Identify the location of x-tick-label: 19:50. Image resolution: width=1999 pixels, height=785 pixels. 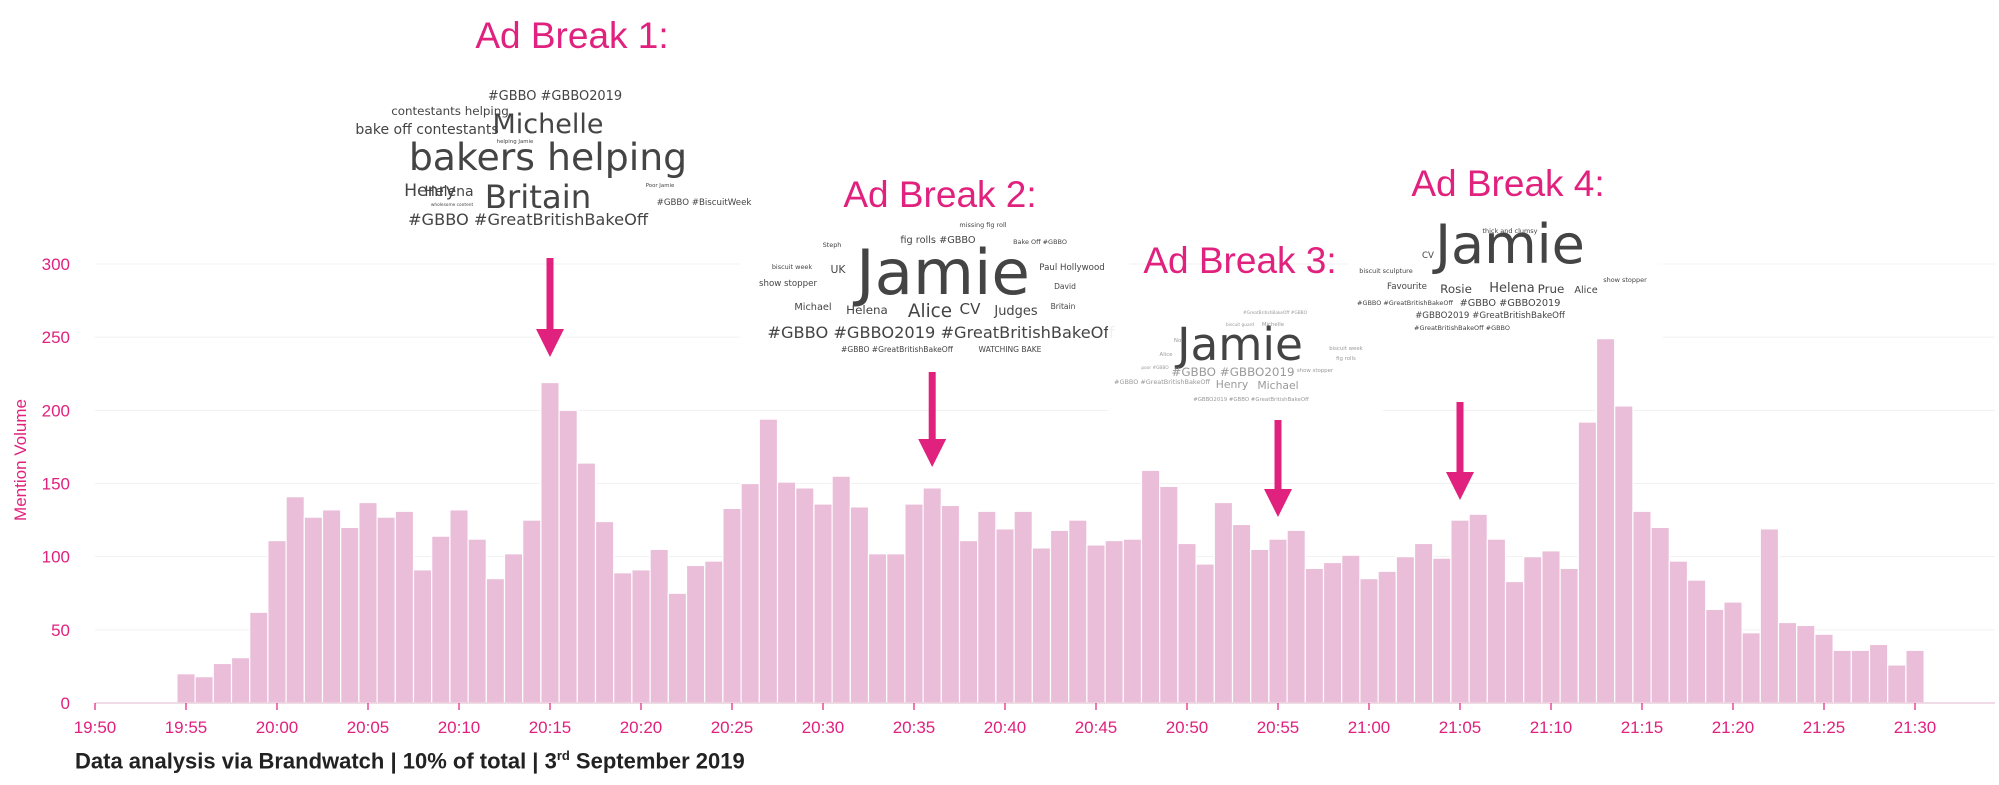
(95, 727).